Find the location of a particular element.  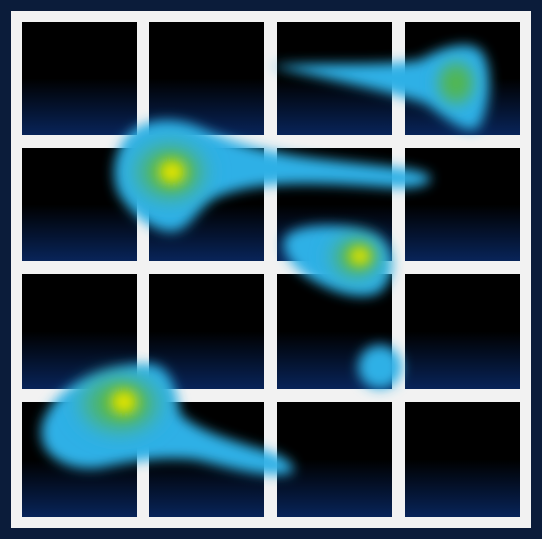

small-dot-blob is located at coordinates (380, 367).